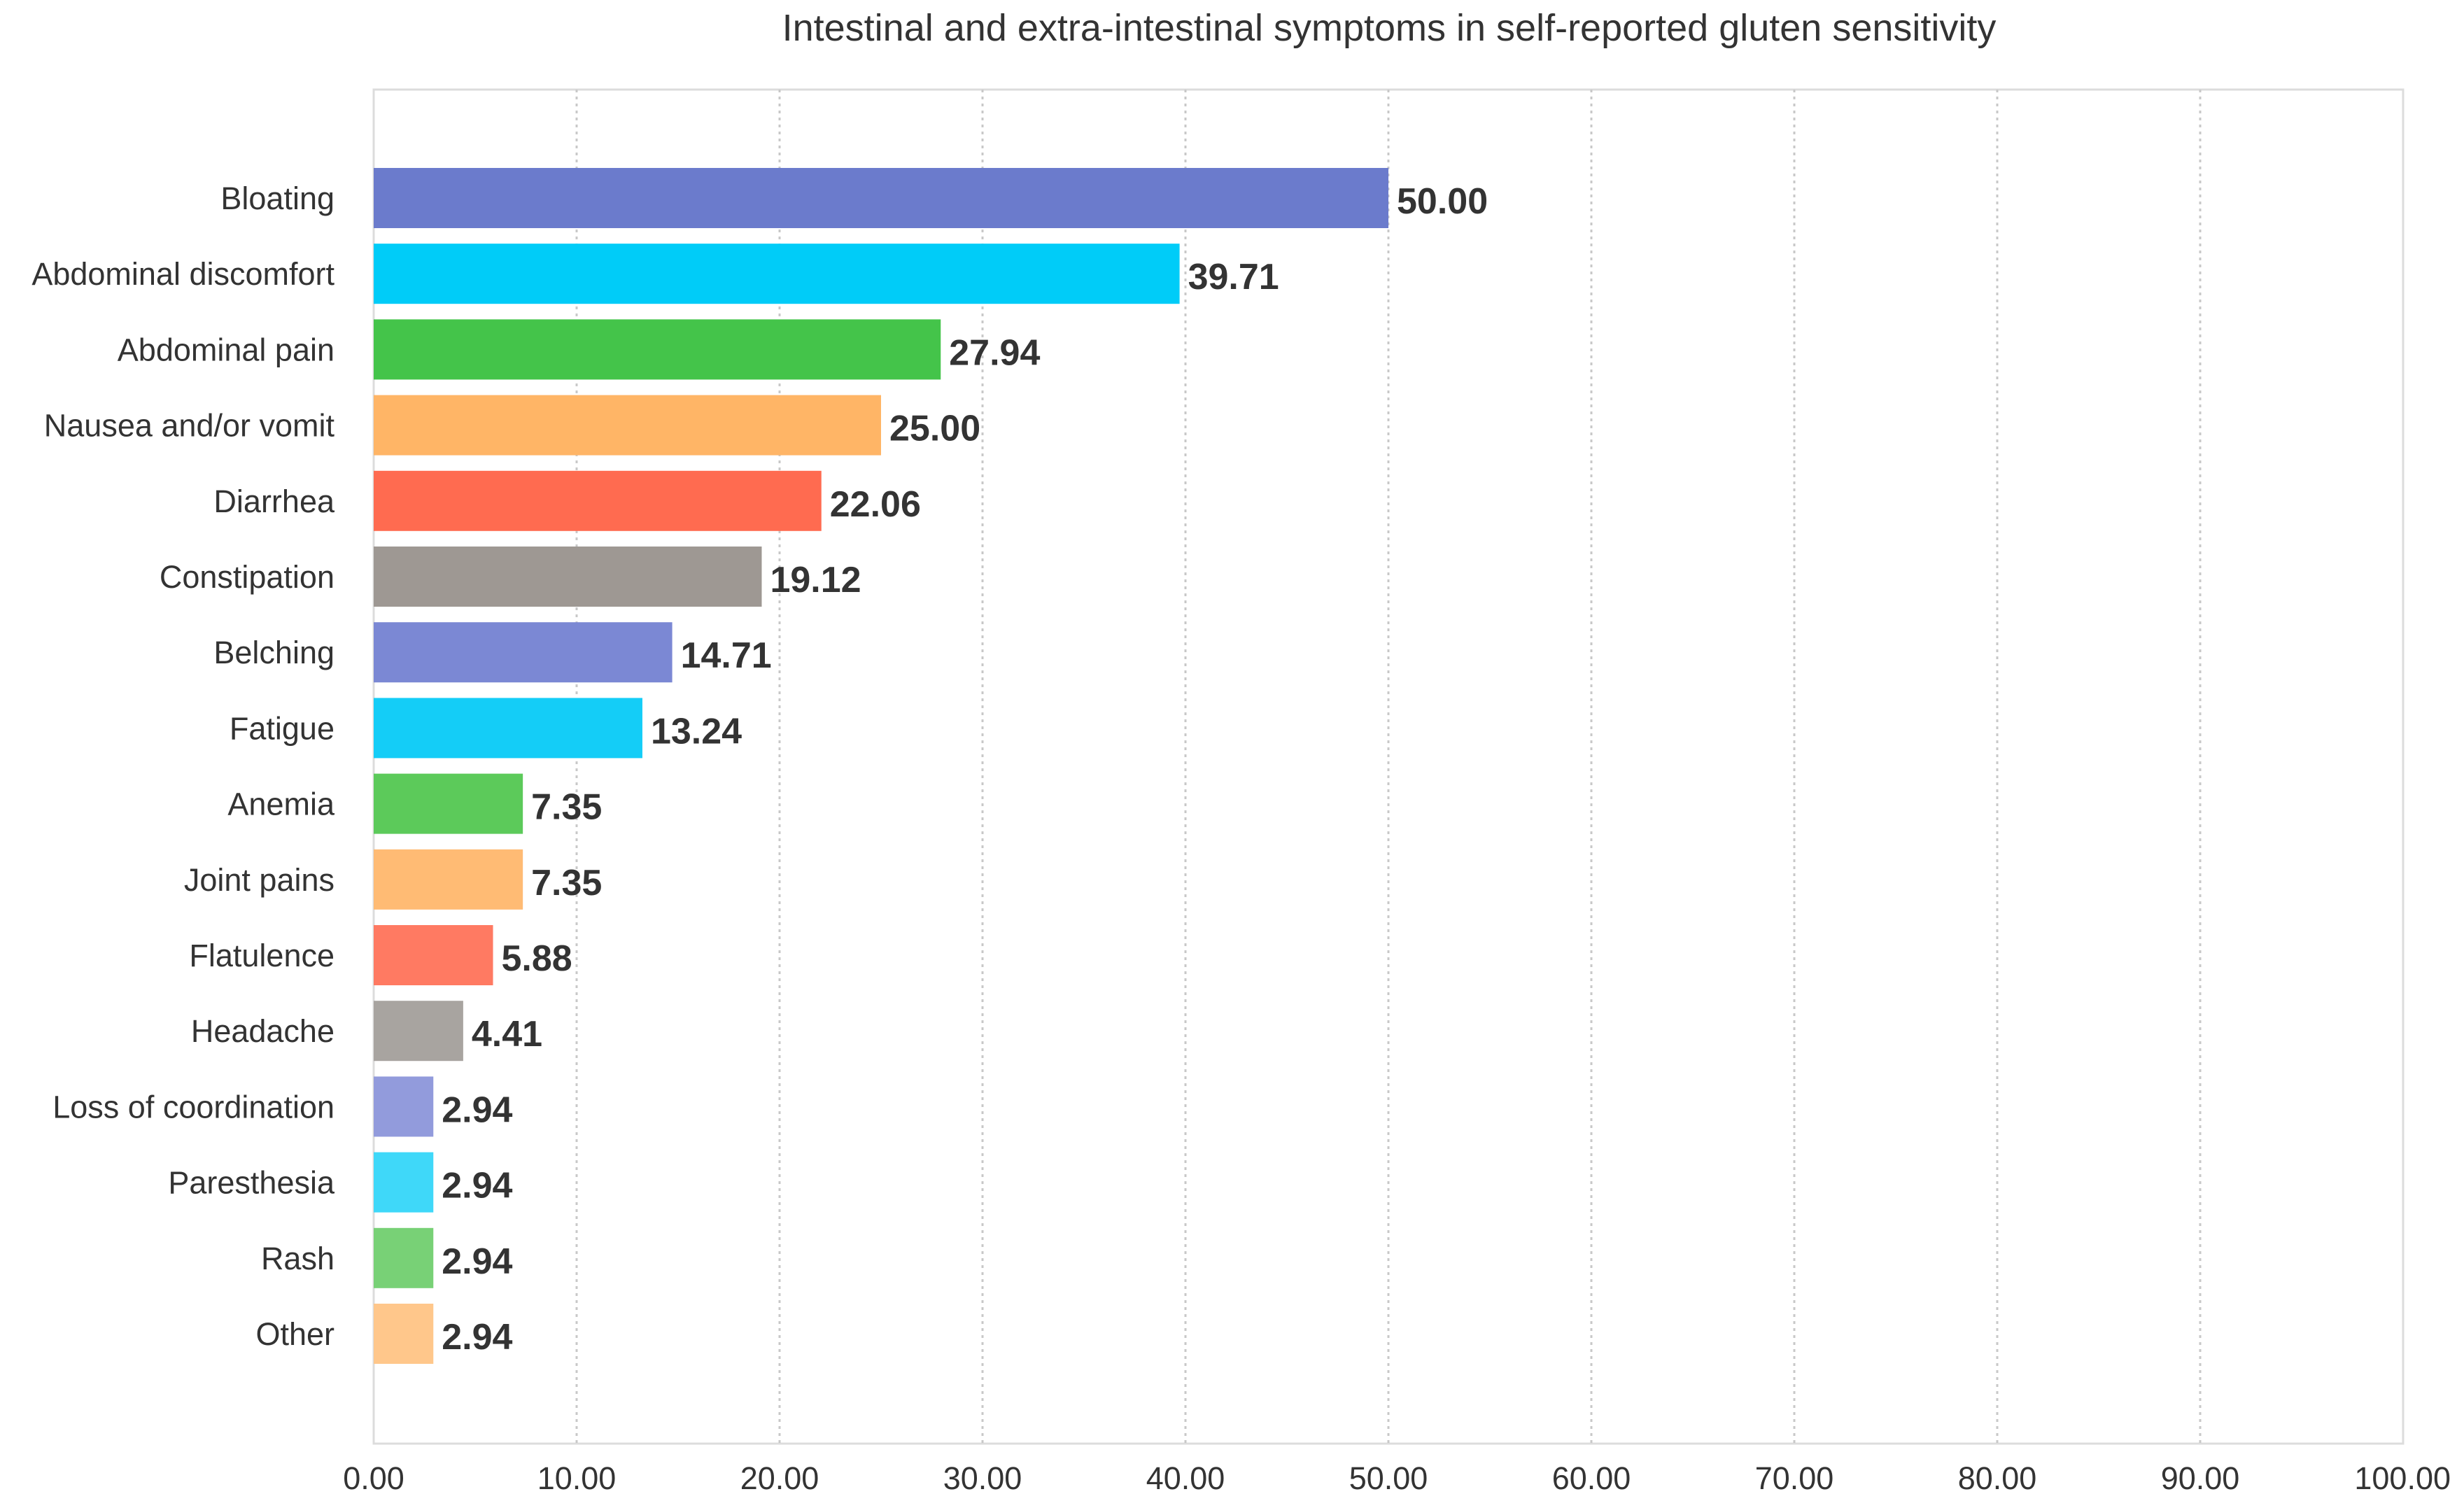 This screenshot has width=2464, height=1508. Describe the element at coordinates (1795, 1478) in the screenshot. I see `x-tick-label: 70.00` at that location.